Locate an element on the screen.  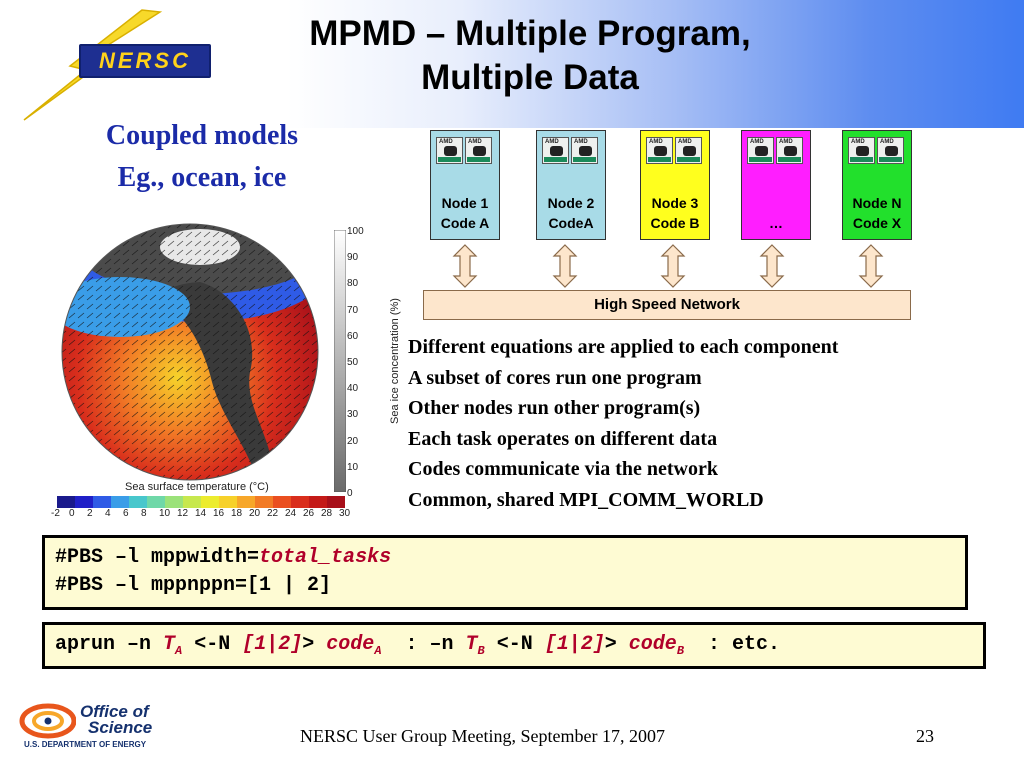
node-label: Node 2 CodeA is located at coordinates (571, 213).